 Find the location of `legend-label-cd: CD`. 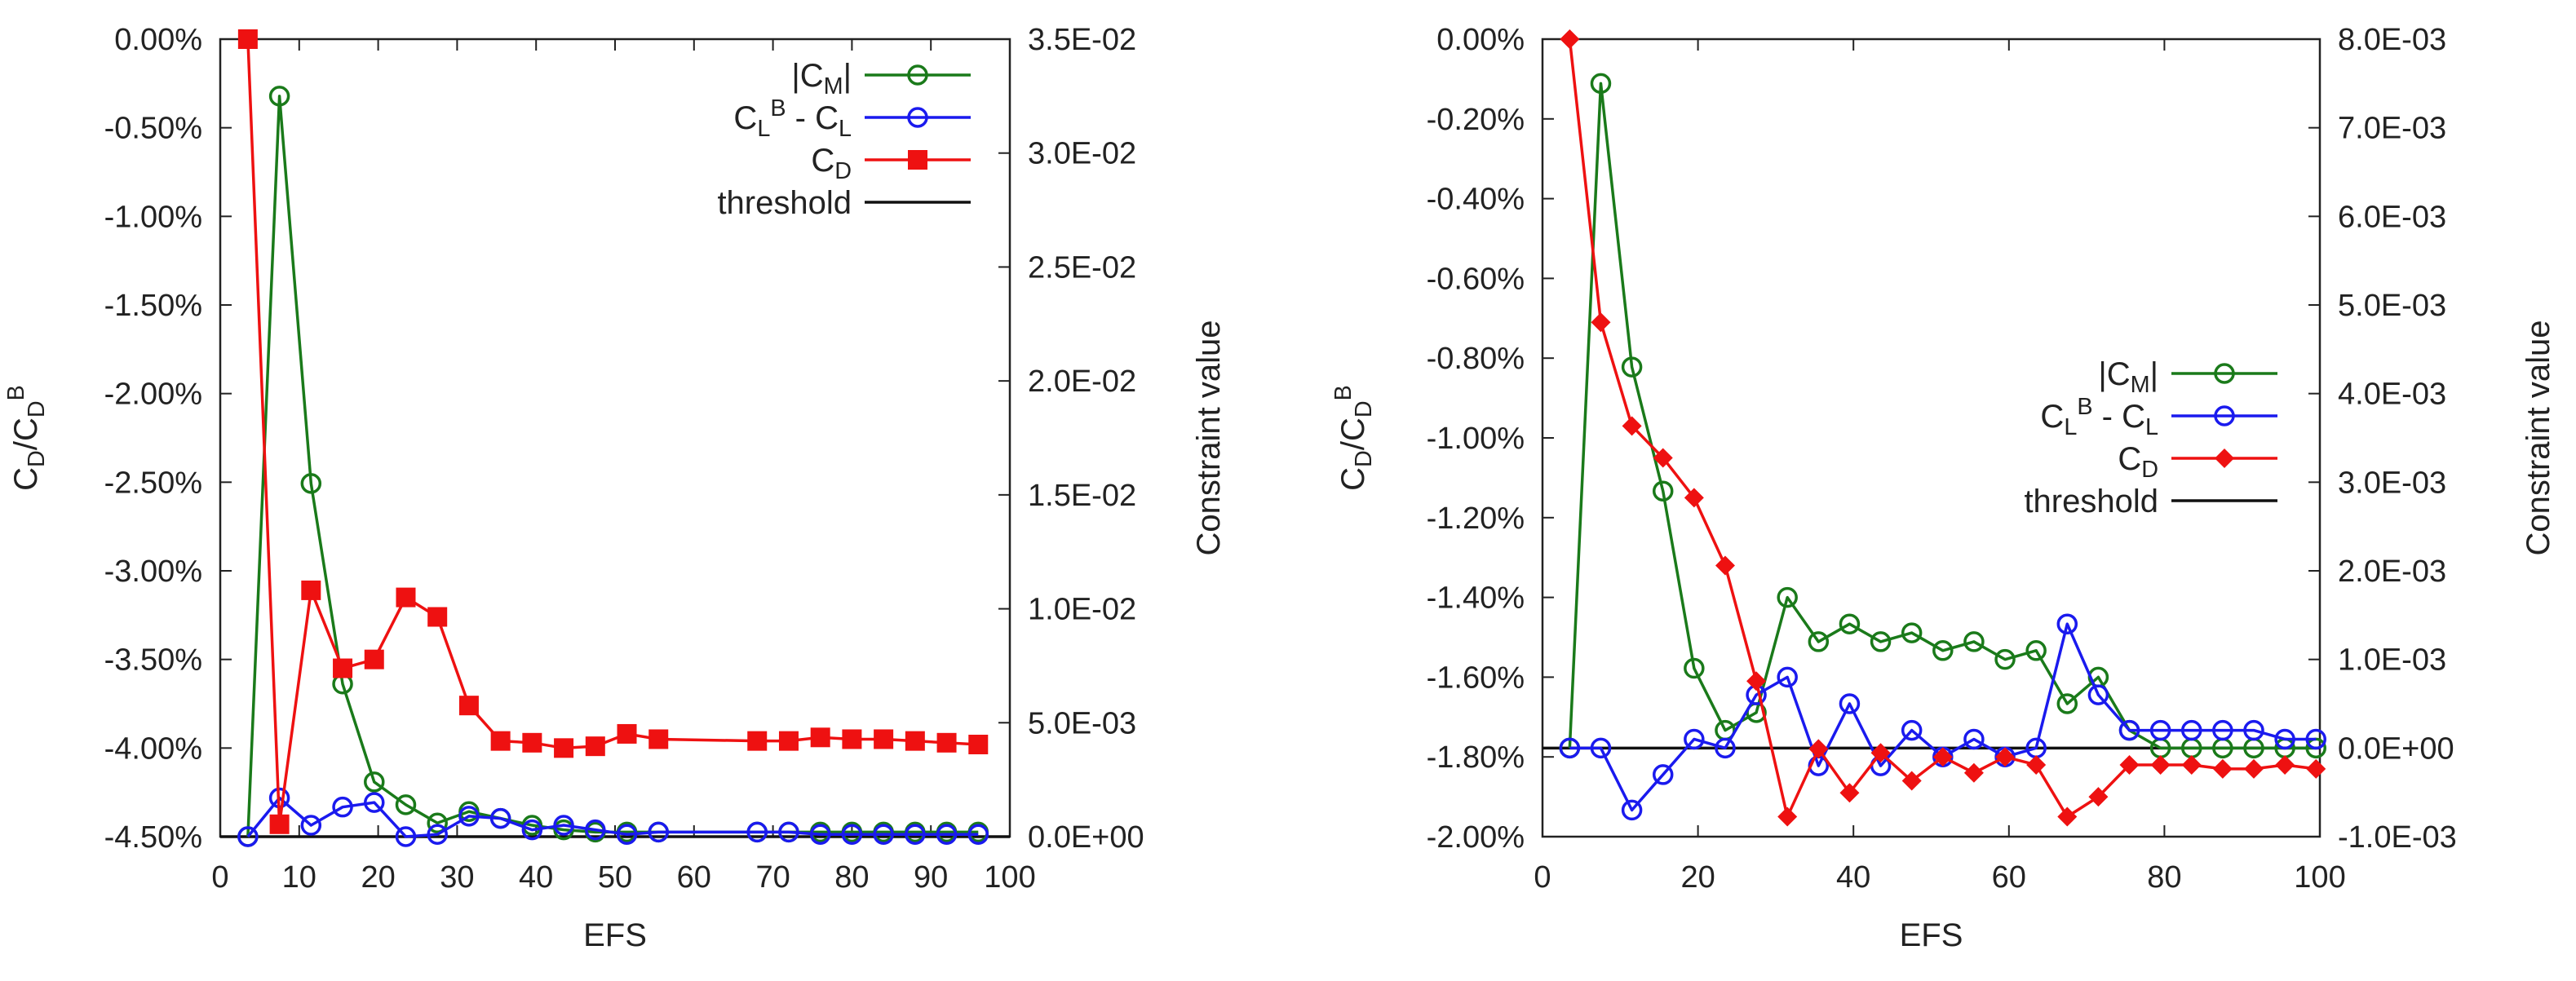

legend-label-cd: CD is located at coordinates (831, 163).